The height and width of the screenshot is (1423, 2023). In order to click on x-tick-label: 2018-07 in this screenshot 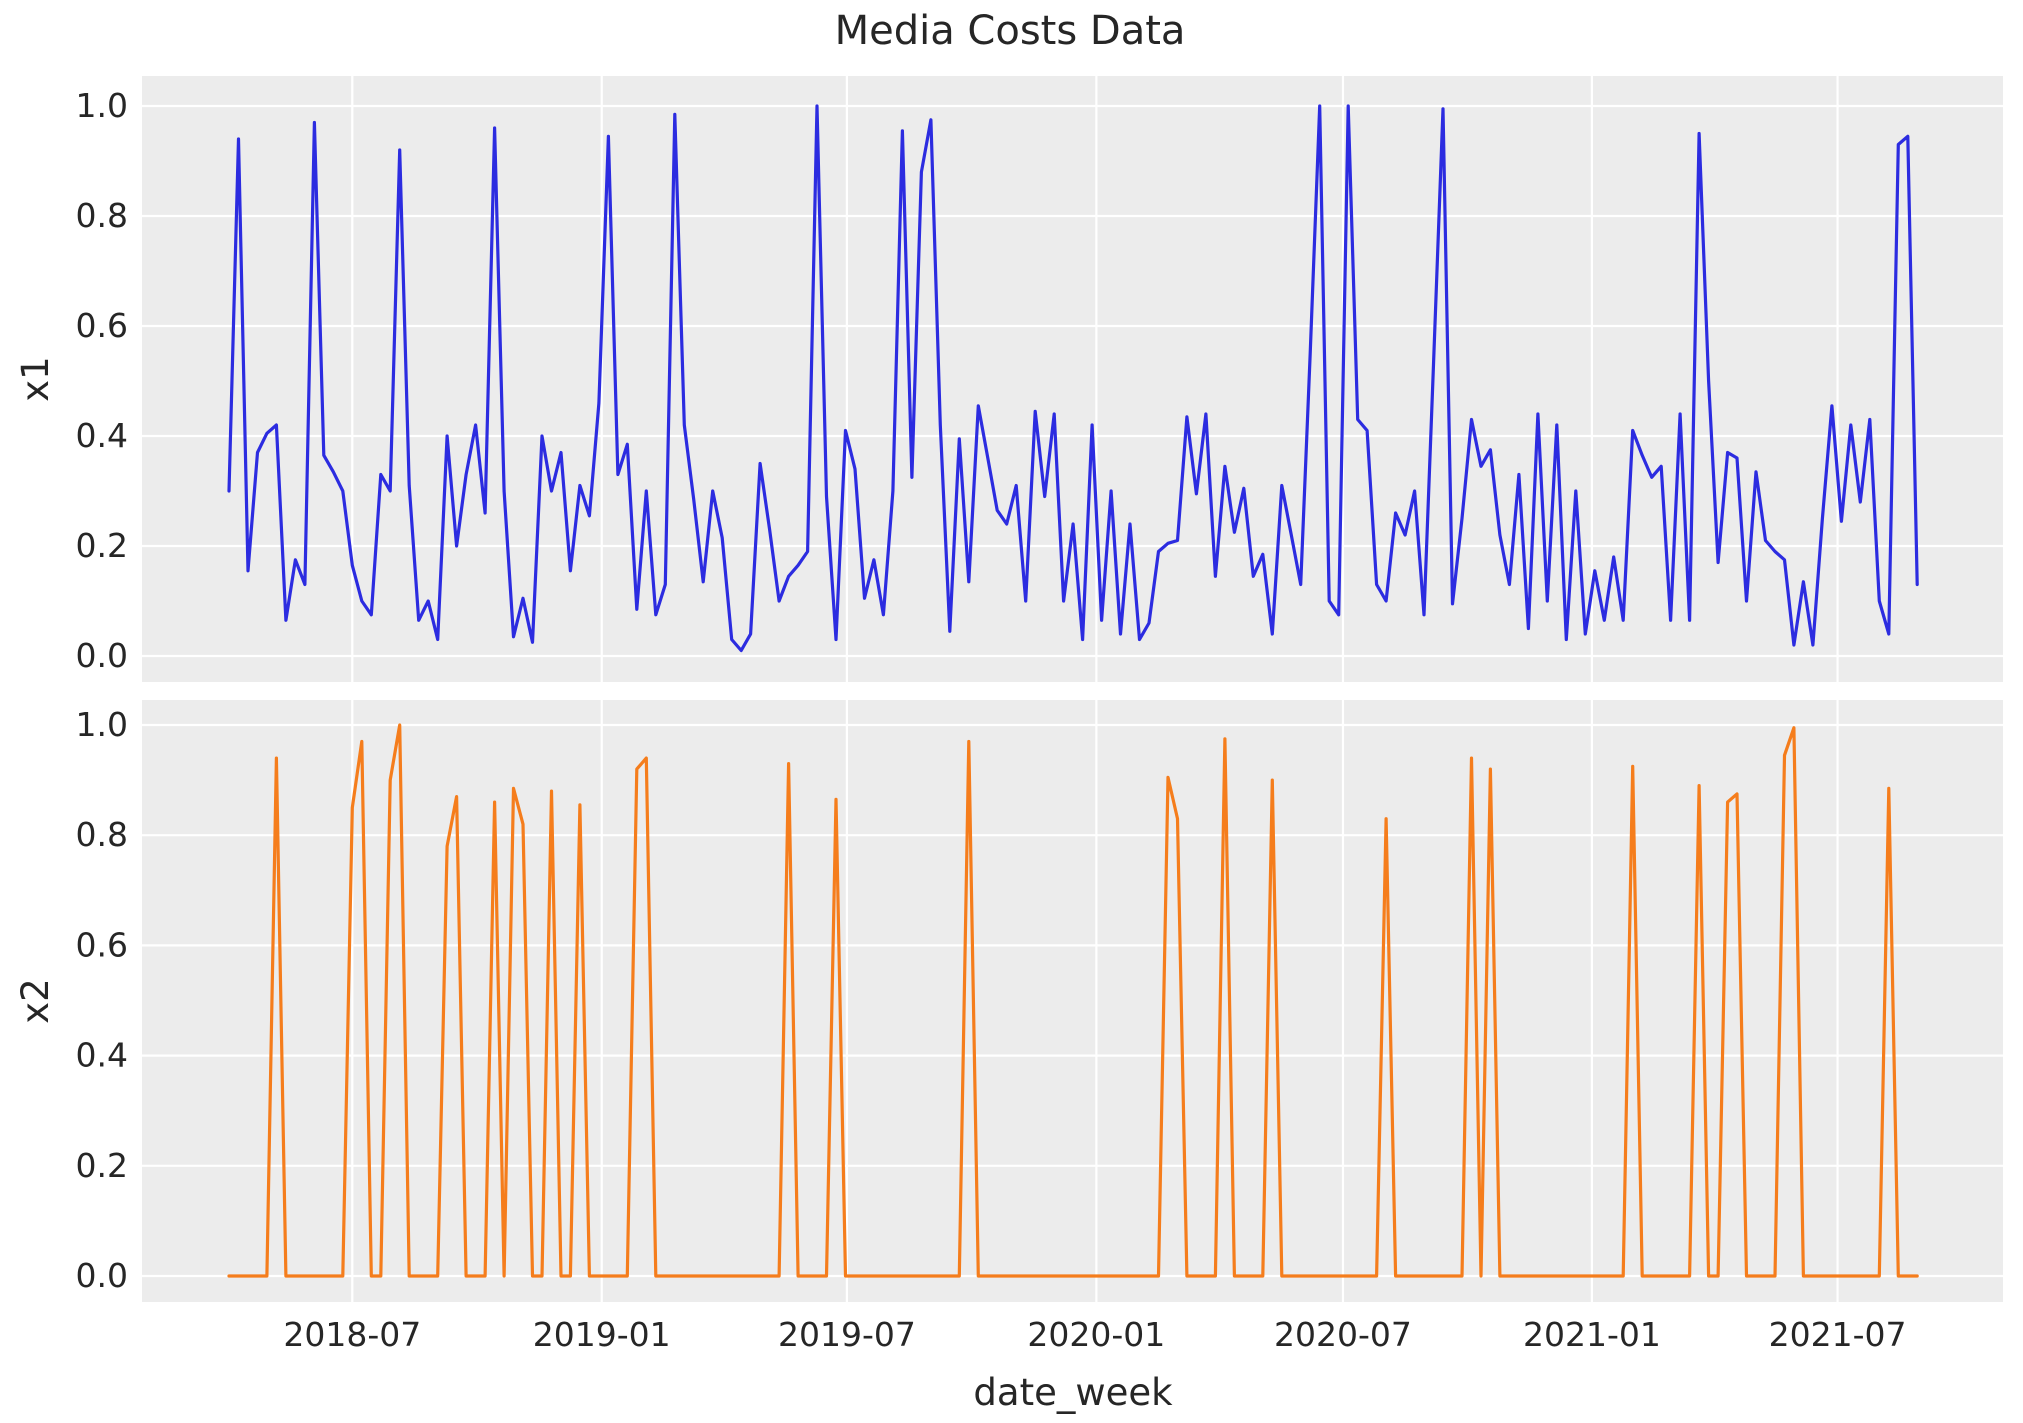, I will do `click(352, 1334)`.